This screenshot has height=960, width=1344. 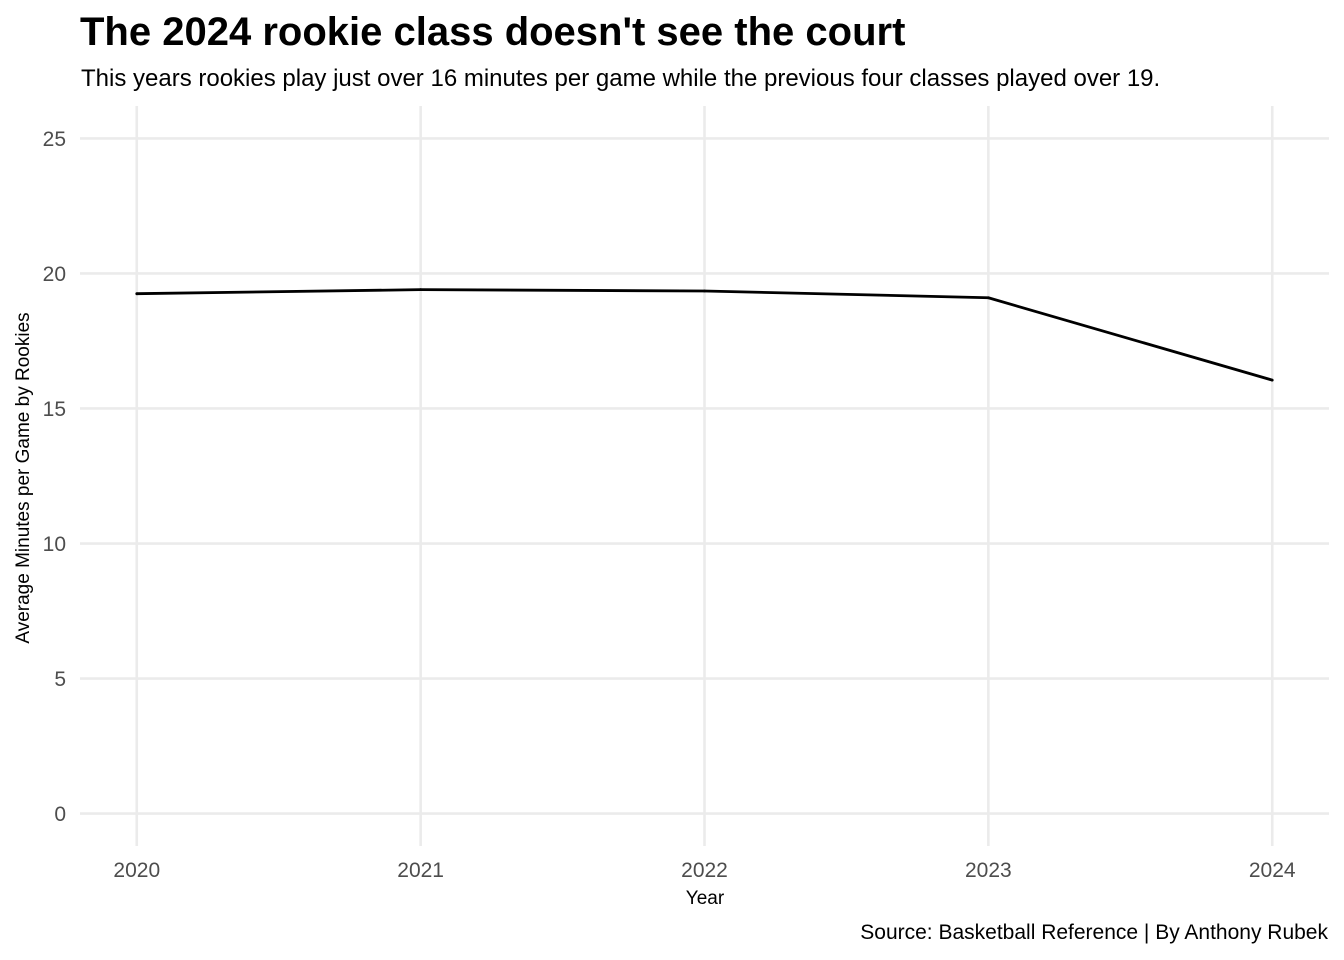 I want to click on x-tick-label: 2024, so click(x=1272, y=870).